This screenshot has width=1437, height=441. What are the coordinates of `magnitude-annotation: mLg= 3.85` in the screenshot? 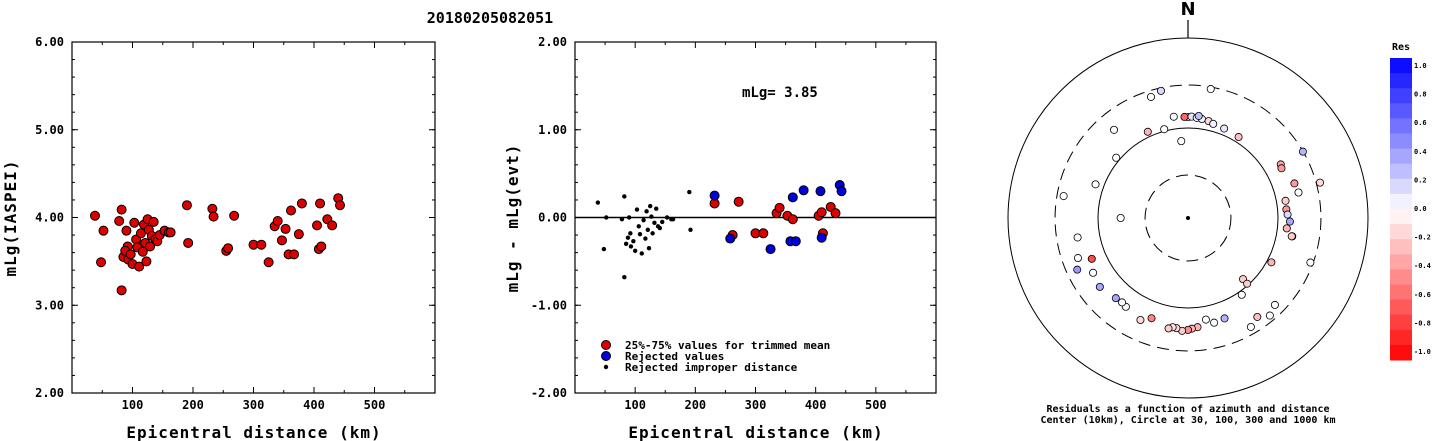 It's located at (780, 93).